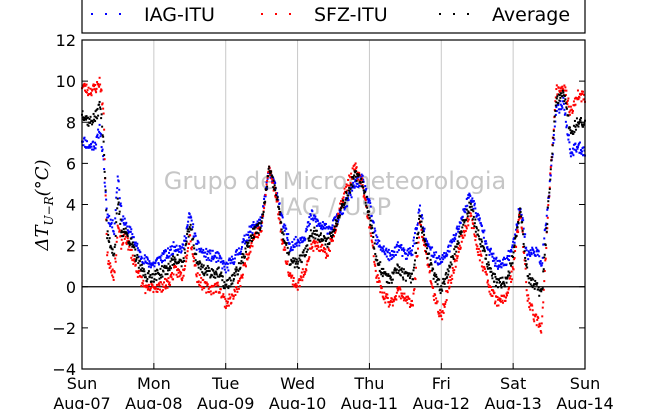 This screenshot has height=409, width=650. I want to click on legend-item: Average, so click(504, 15).